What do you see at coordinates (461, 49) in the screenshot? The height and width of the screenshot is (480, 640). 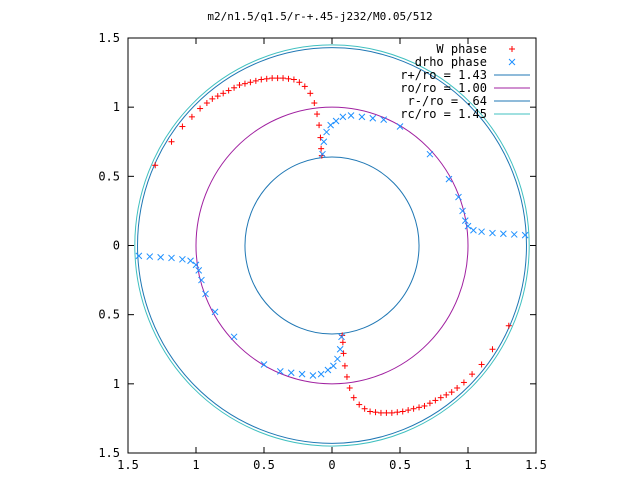 I see `legend-label-0: W phase` at bounding box center [461, 49].